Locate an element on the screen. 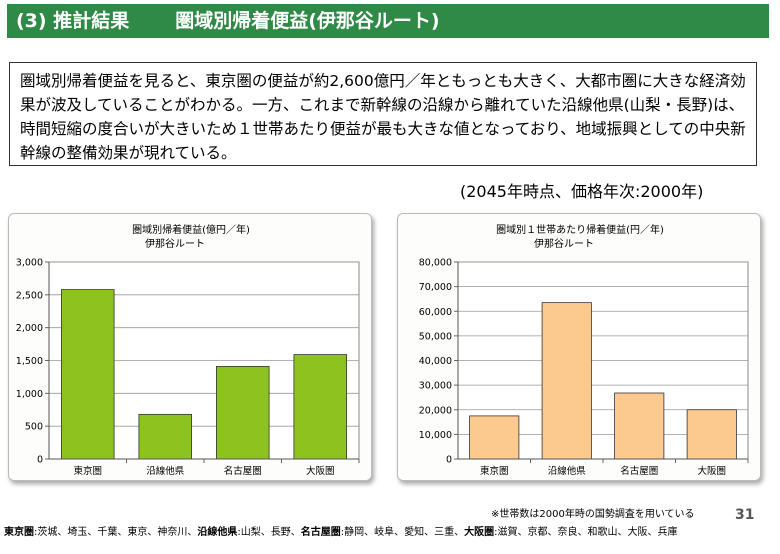 This screenshot has height=554, width=780. region-members: :茨城、埼玉、千葉、東京、神奈川、 is located at coordinates (116, 532).